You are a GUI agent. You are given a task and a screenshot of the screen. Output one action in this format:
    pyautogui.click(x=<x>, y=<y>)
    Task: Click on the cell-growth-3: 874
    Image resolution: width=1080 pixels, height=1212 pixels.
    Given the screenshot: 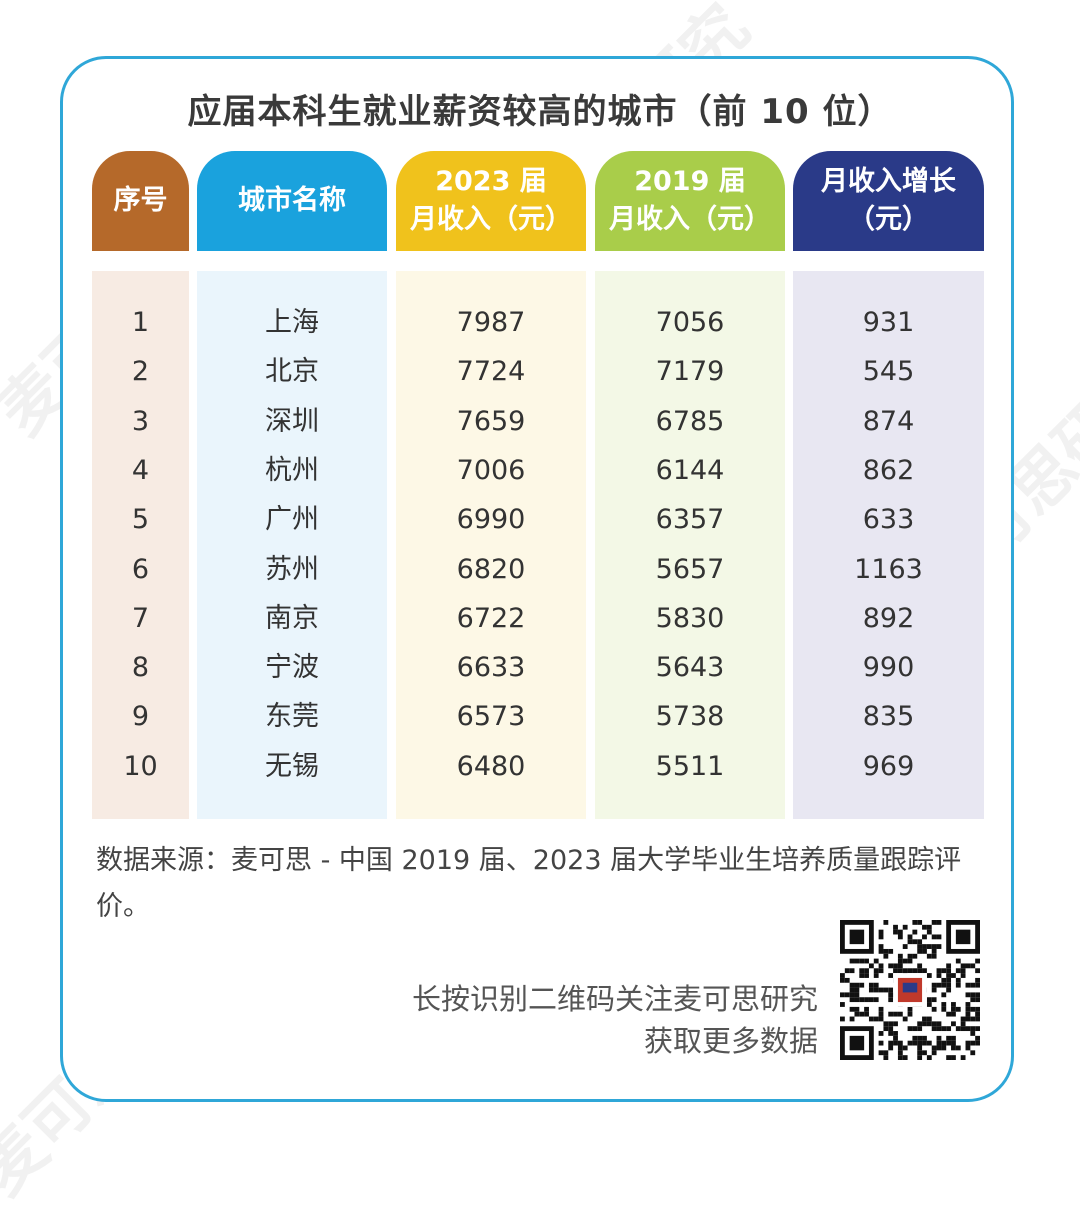 What is the action you would take?
    pyautogui.click(x=888, y=421)
    